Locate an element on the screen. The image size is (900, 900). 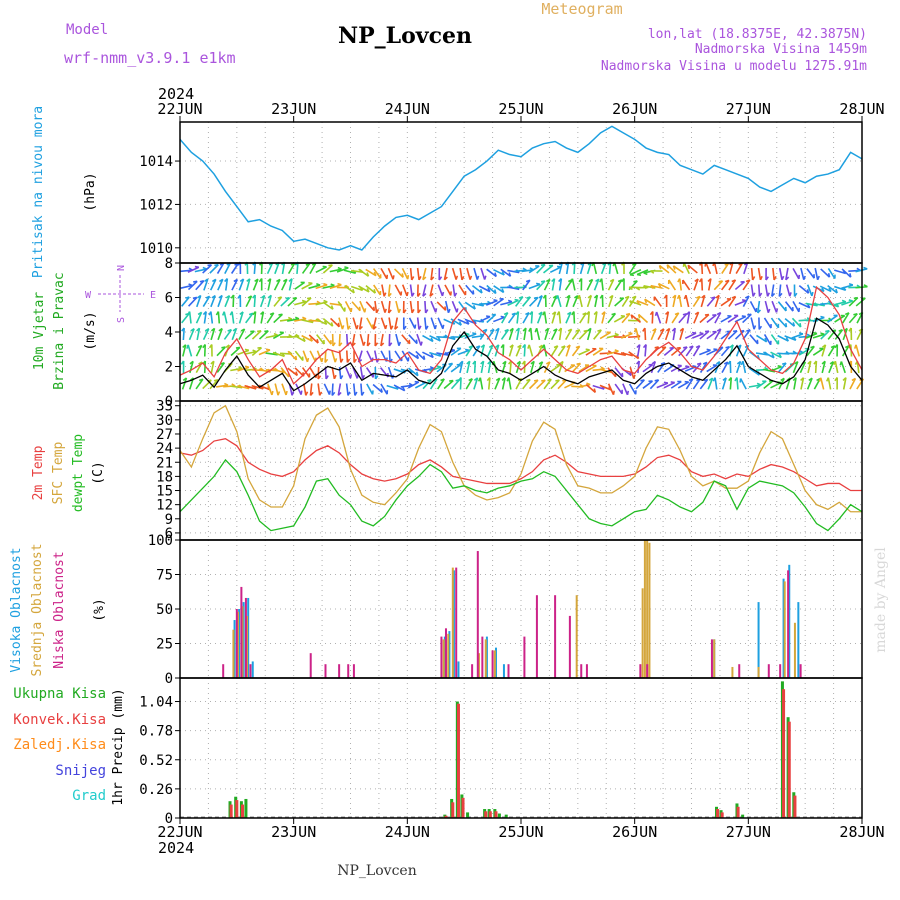
legend-convective: Konvek.Kisa is located at coordinates (59, 720).